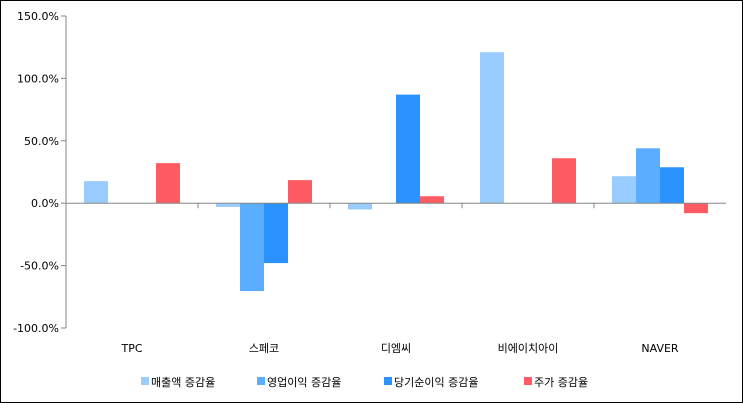 This screenshot has height=403, width=743. Describe the element at coordinates (561, 382) in the screenshot. I see `legend-label: 주가 증감율` at that location.